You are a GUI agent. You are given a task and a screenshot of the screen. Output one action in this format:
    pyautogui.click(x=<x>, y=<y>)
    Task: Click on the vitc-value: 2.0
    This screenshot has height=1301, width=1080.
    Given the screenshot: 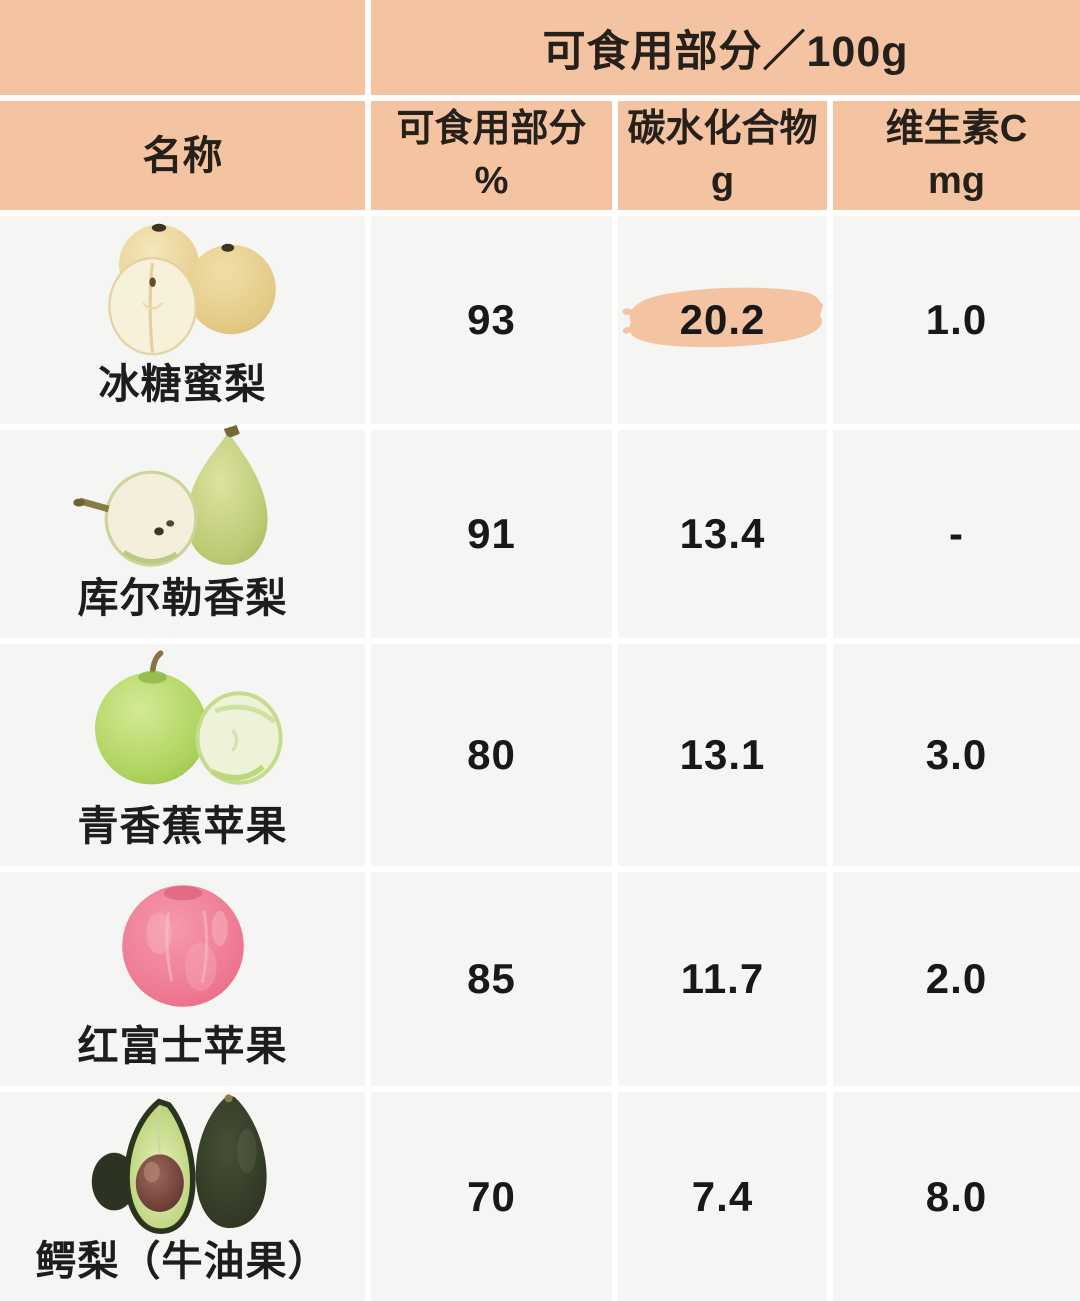 What is the action you would take?
    pyautogui.click(x=956, y=978)
    